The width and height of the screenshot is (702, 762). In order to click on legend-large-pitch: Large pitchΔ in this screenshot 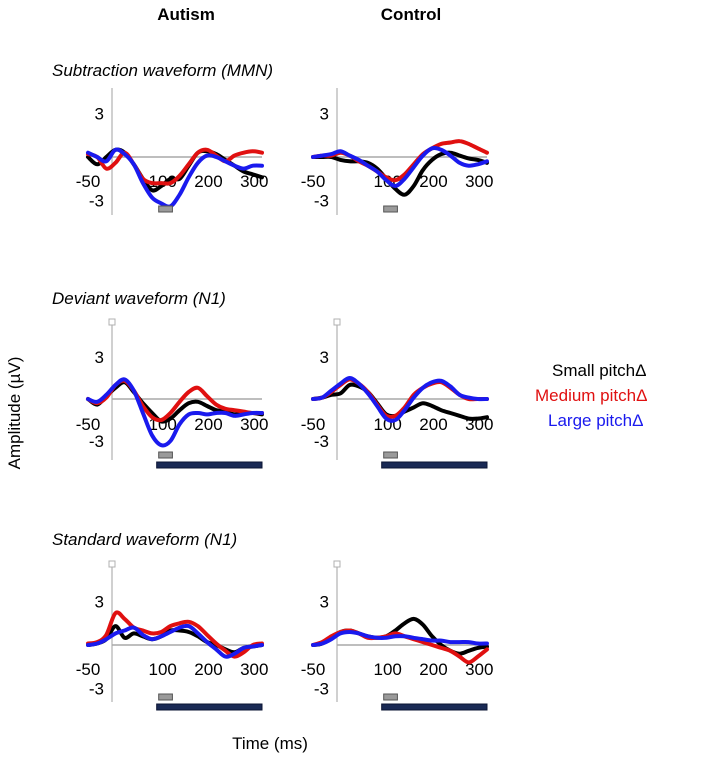, I will do `click(595, 420)`.